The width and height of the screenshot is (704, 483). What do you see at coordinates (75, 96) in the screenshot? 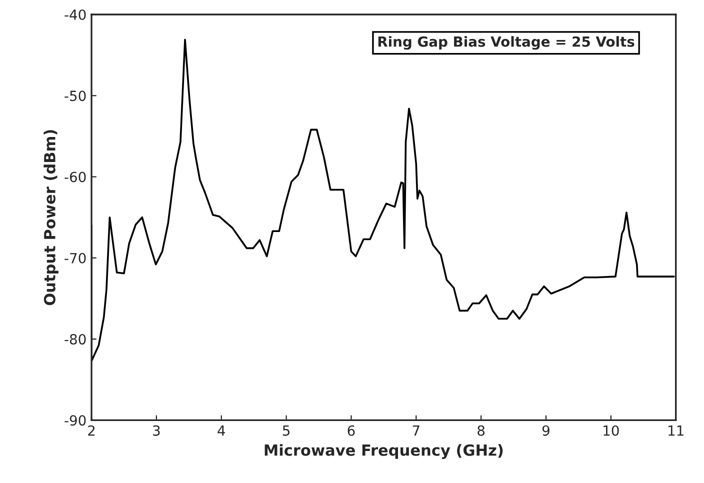
I see `y-tick-label: -50` at bounding box center [75, 96].